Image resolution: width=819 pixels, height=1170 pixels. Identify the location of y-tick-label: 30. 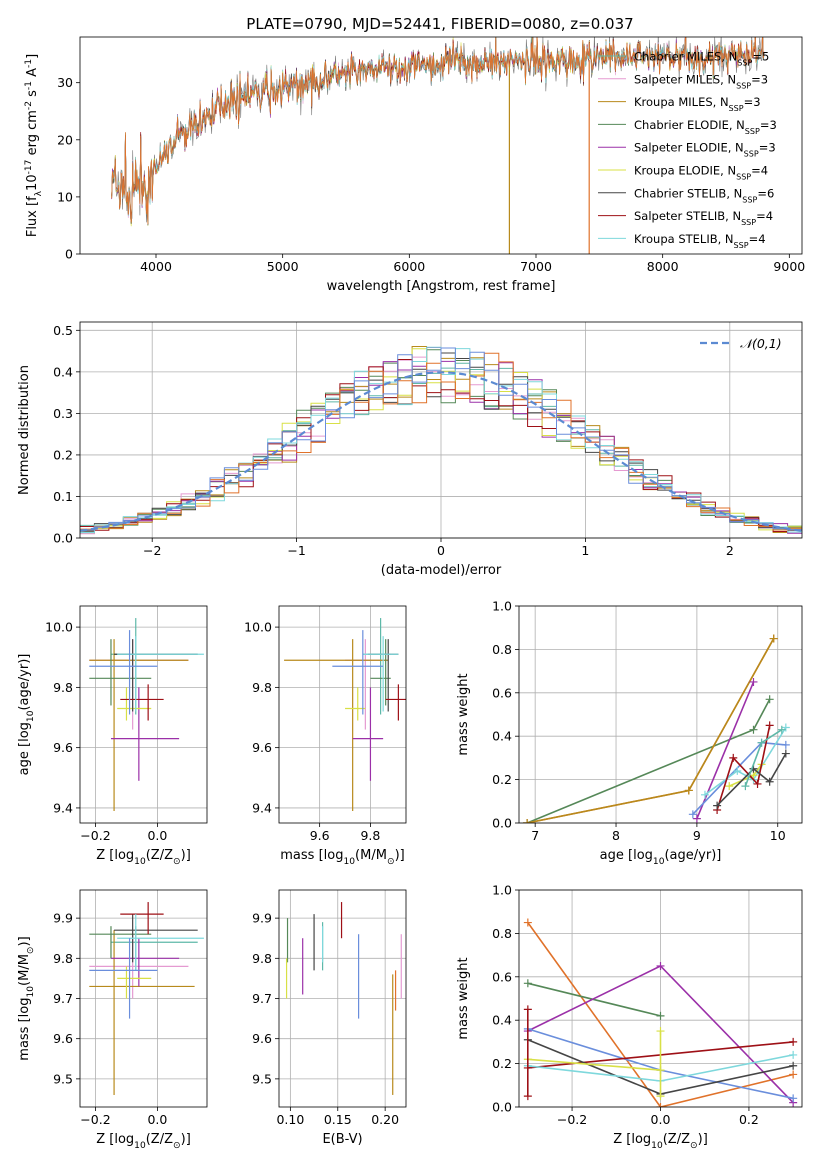
(65, 82).